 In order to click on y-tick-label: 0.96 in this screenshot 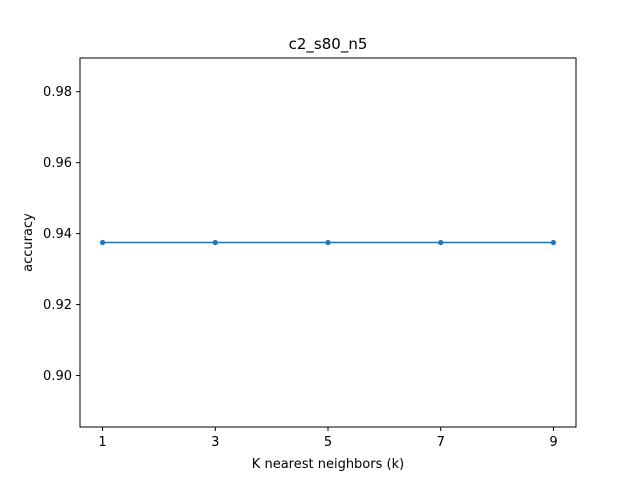, I will do `click(57, 163)`.